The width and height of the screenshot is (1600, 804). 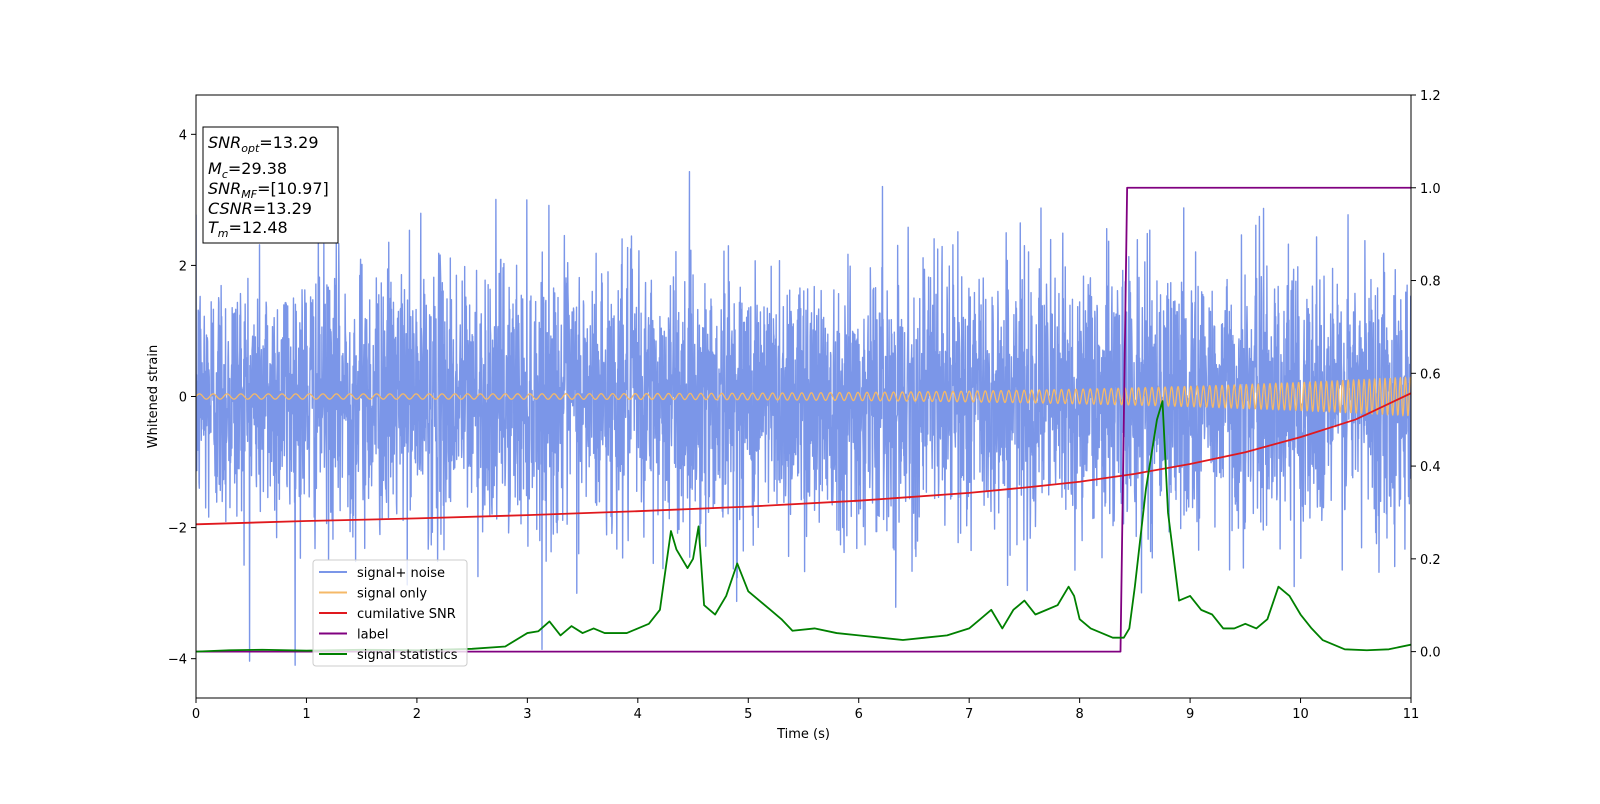 I want to click on annotation-line: Tm=12.48, so click(x=248, y=229).